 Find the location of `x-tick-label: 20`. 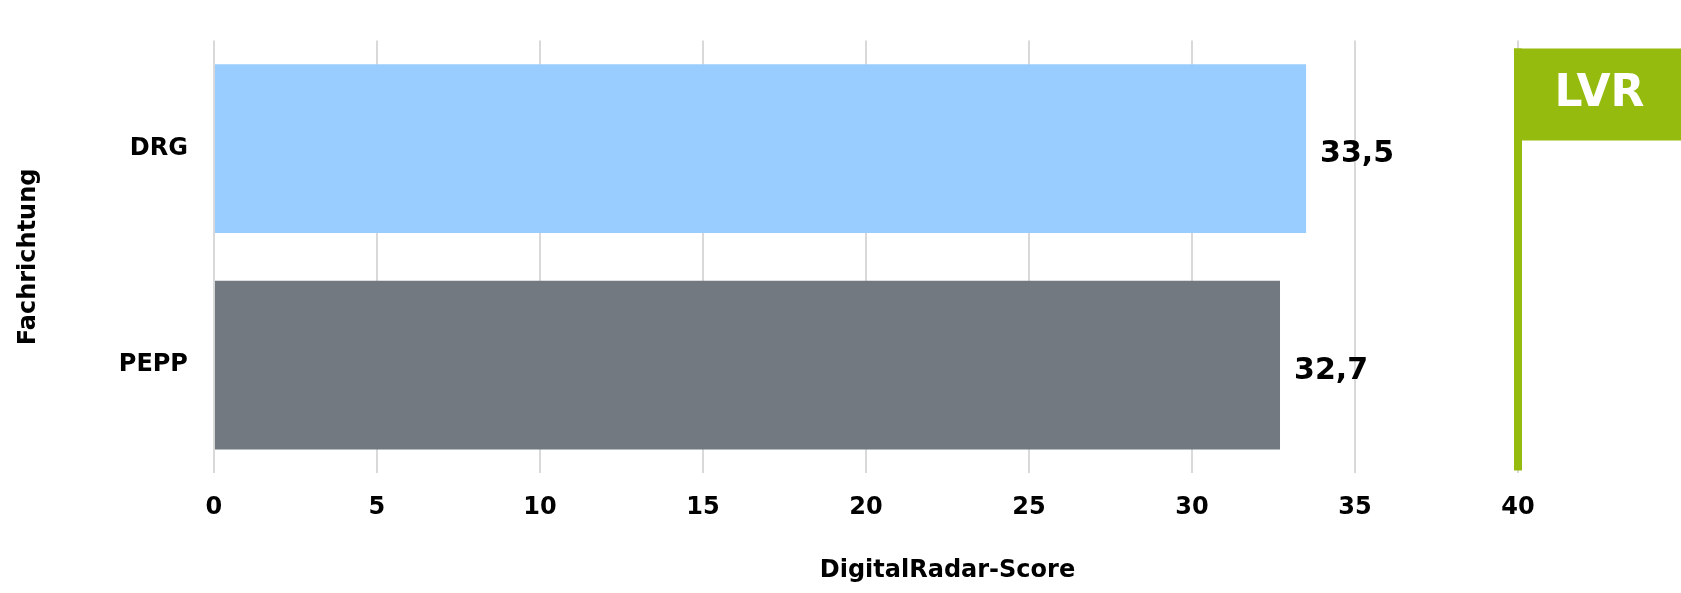

x-tick-label: 20 is located at coordinates (866, 506).